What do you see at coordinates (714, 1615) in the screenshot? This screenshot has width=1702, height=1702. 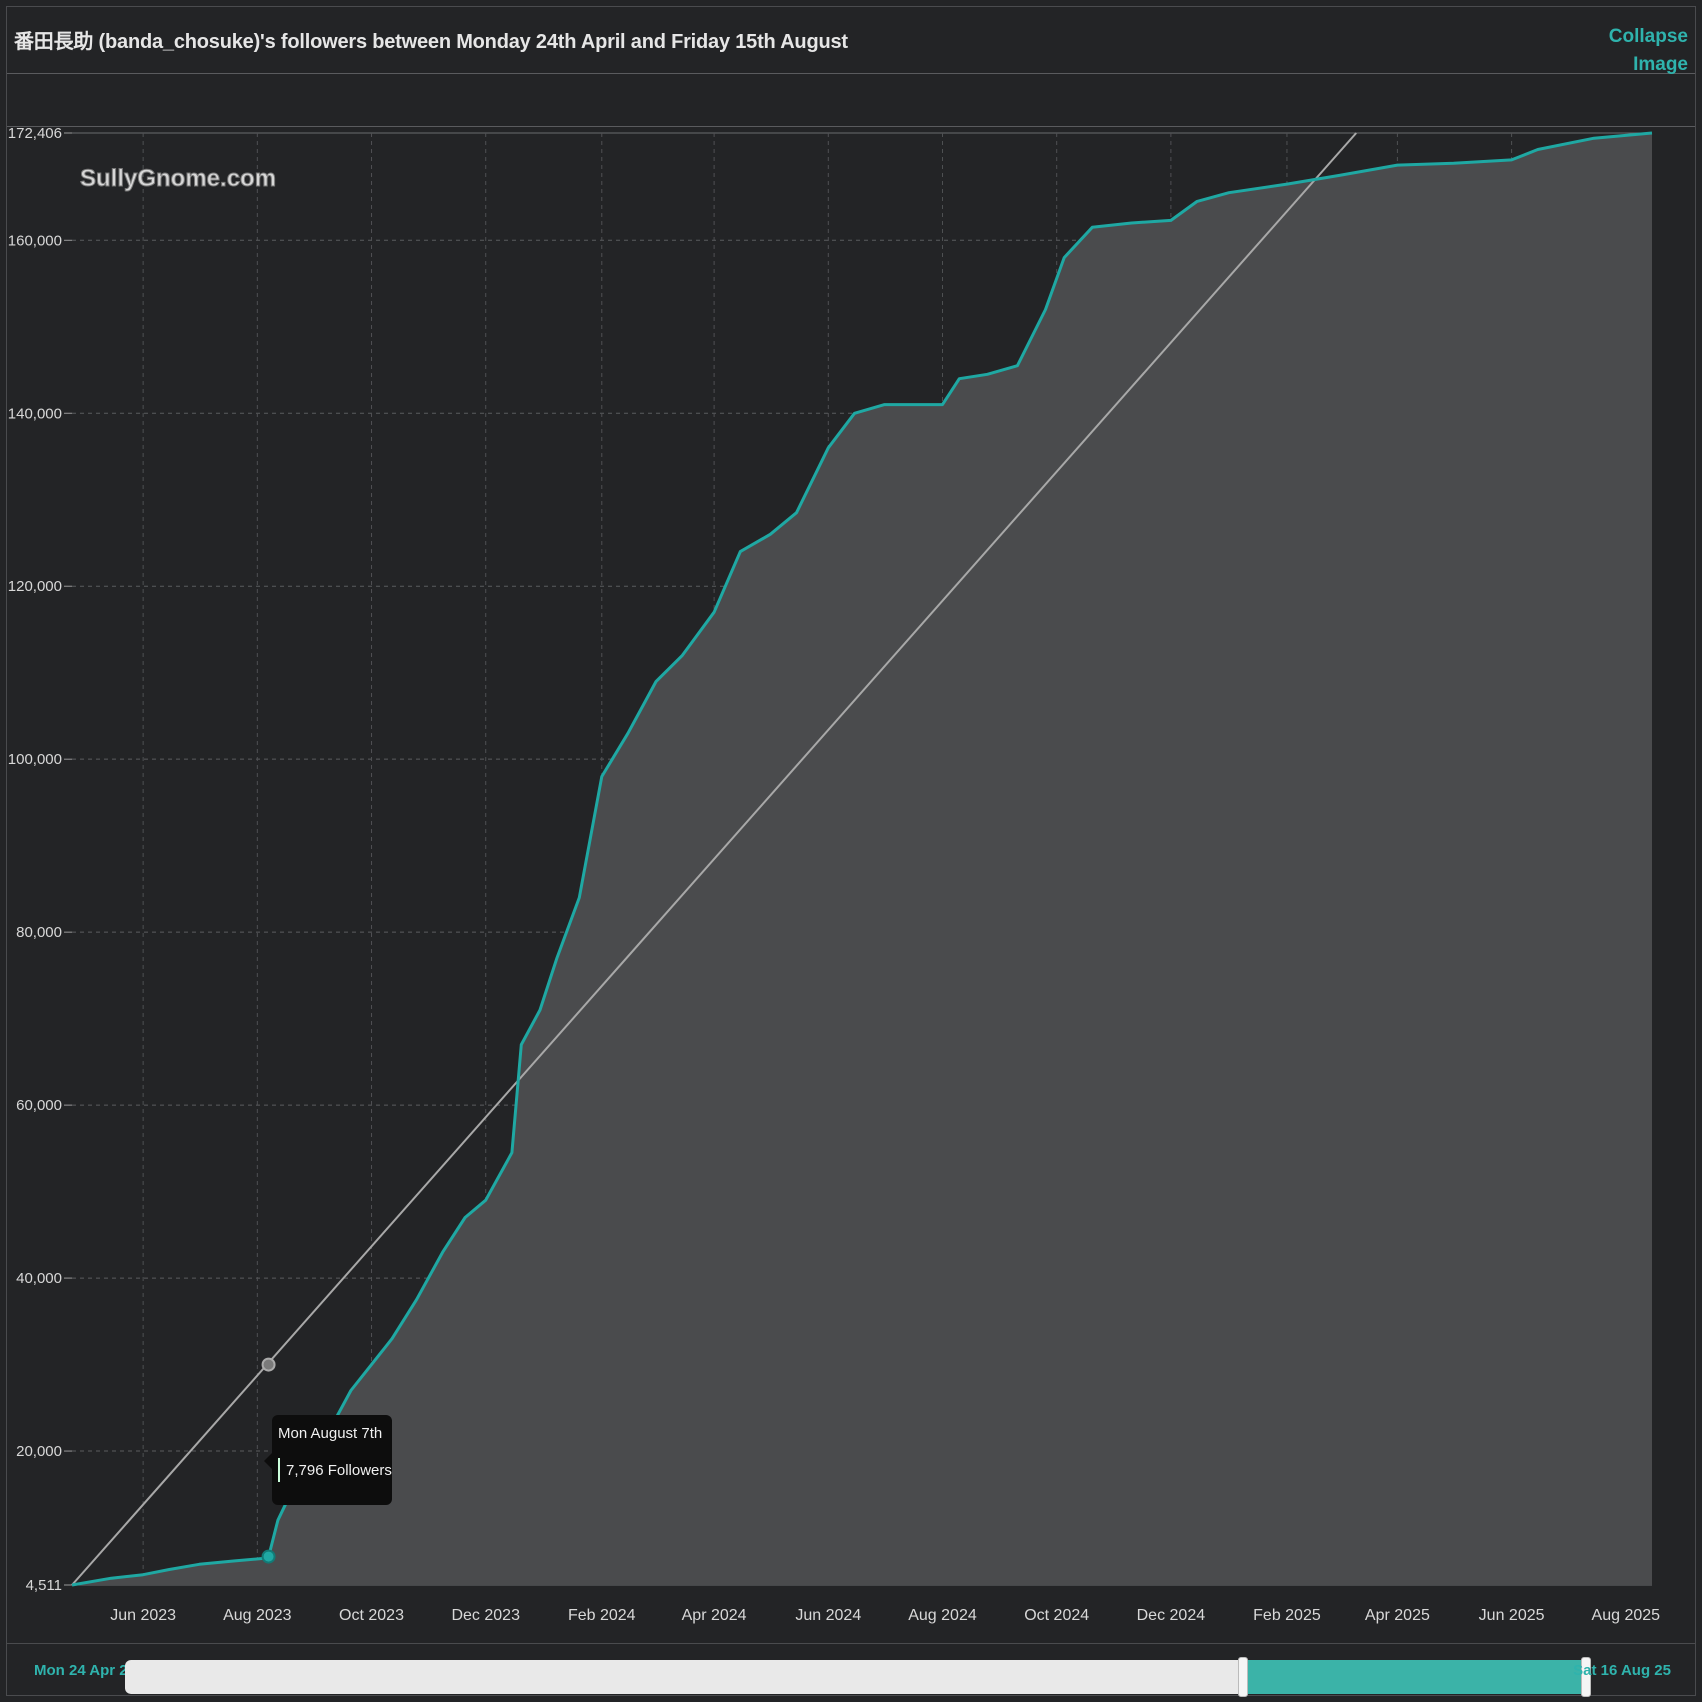 I see `x-tick-label: Apr 2024` at bounding box center [714, 1615].